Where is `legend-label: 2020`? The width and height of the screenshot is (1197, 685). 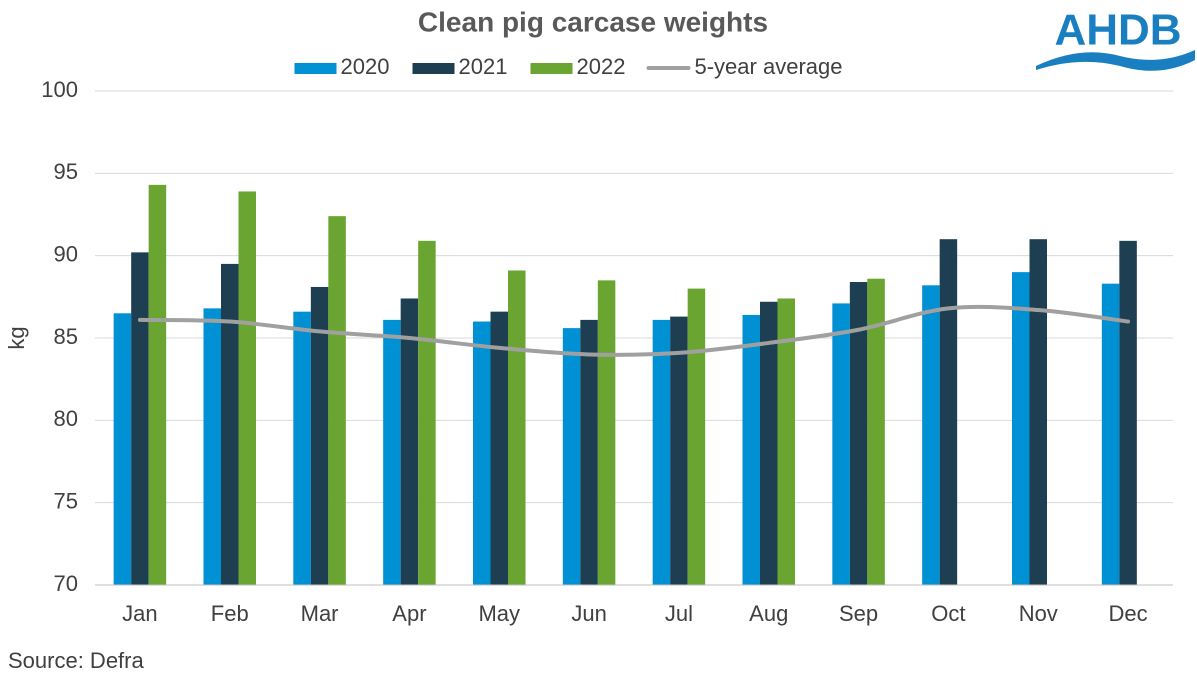 legend-label: 2020 is located at coordinates (365, 66).